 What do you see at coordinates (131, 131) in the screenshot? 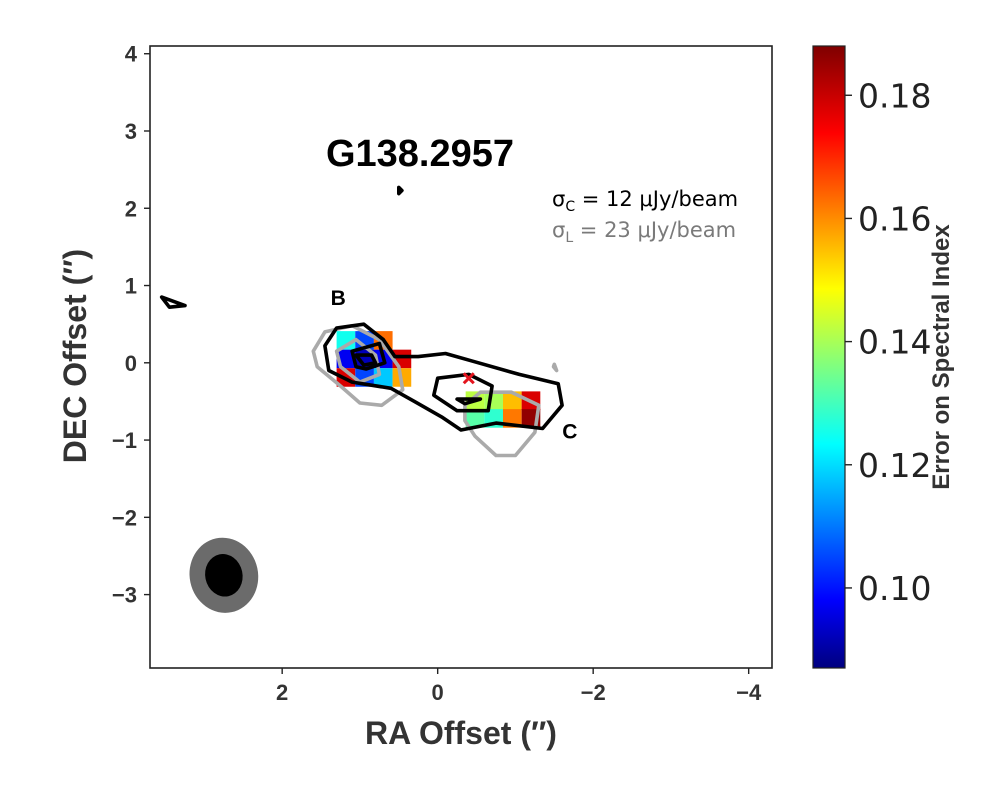
I see `y-tick-label: 3` at bounding box center [131, 131].